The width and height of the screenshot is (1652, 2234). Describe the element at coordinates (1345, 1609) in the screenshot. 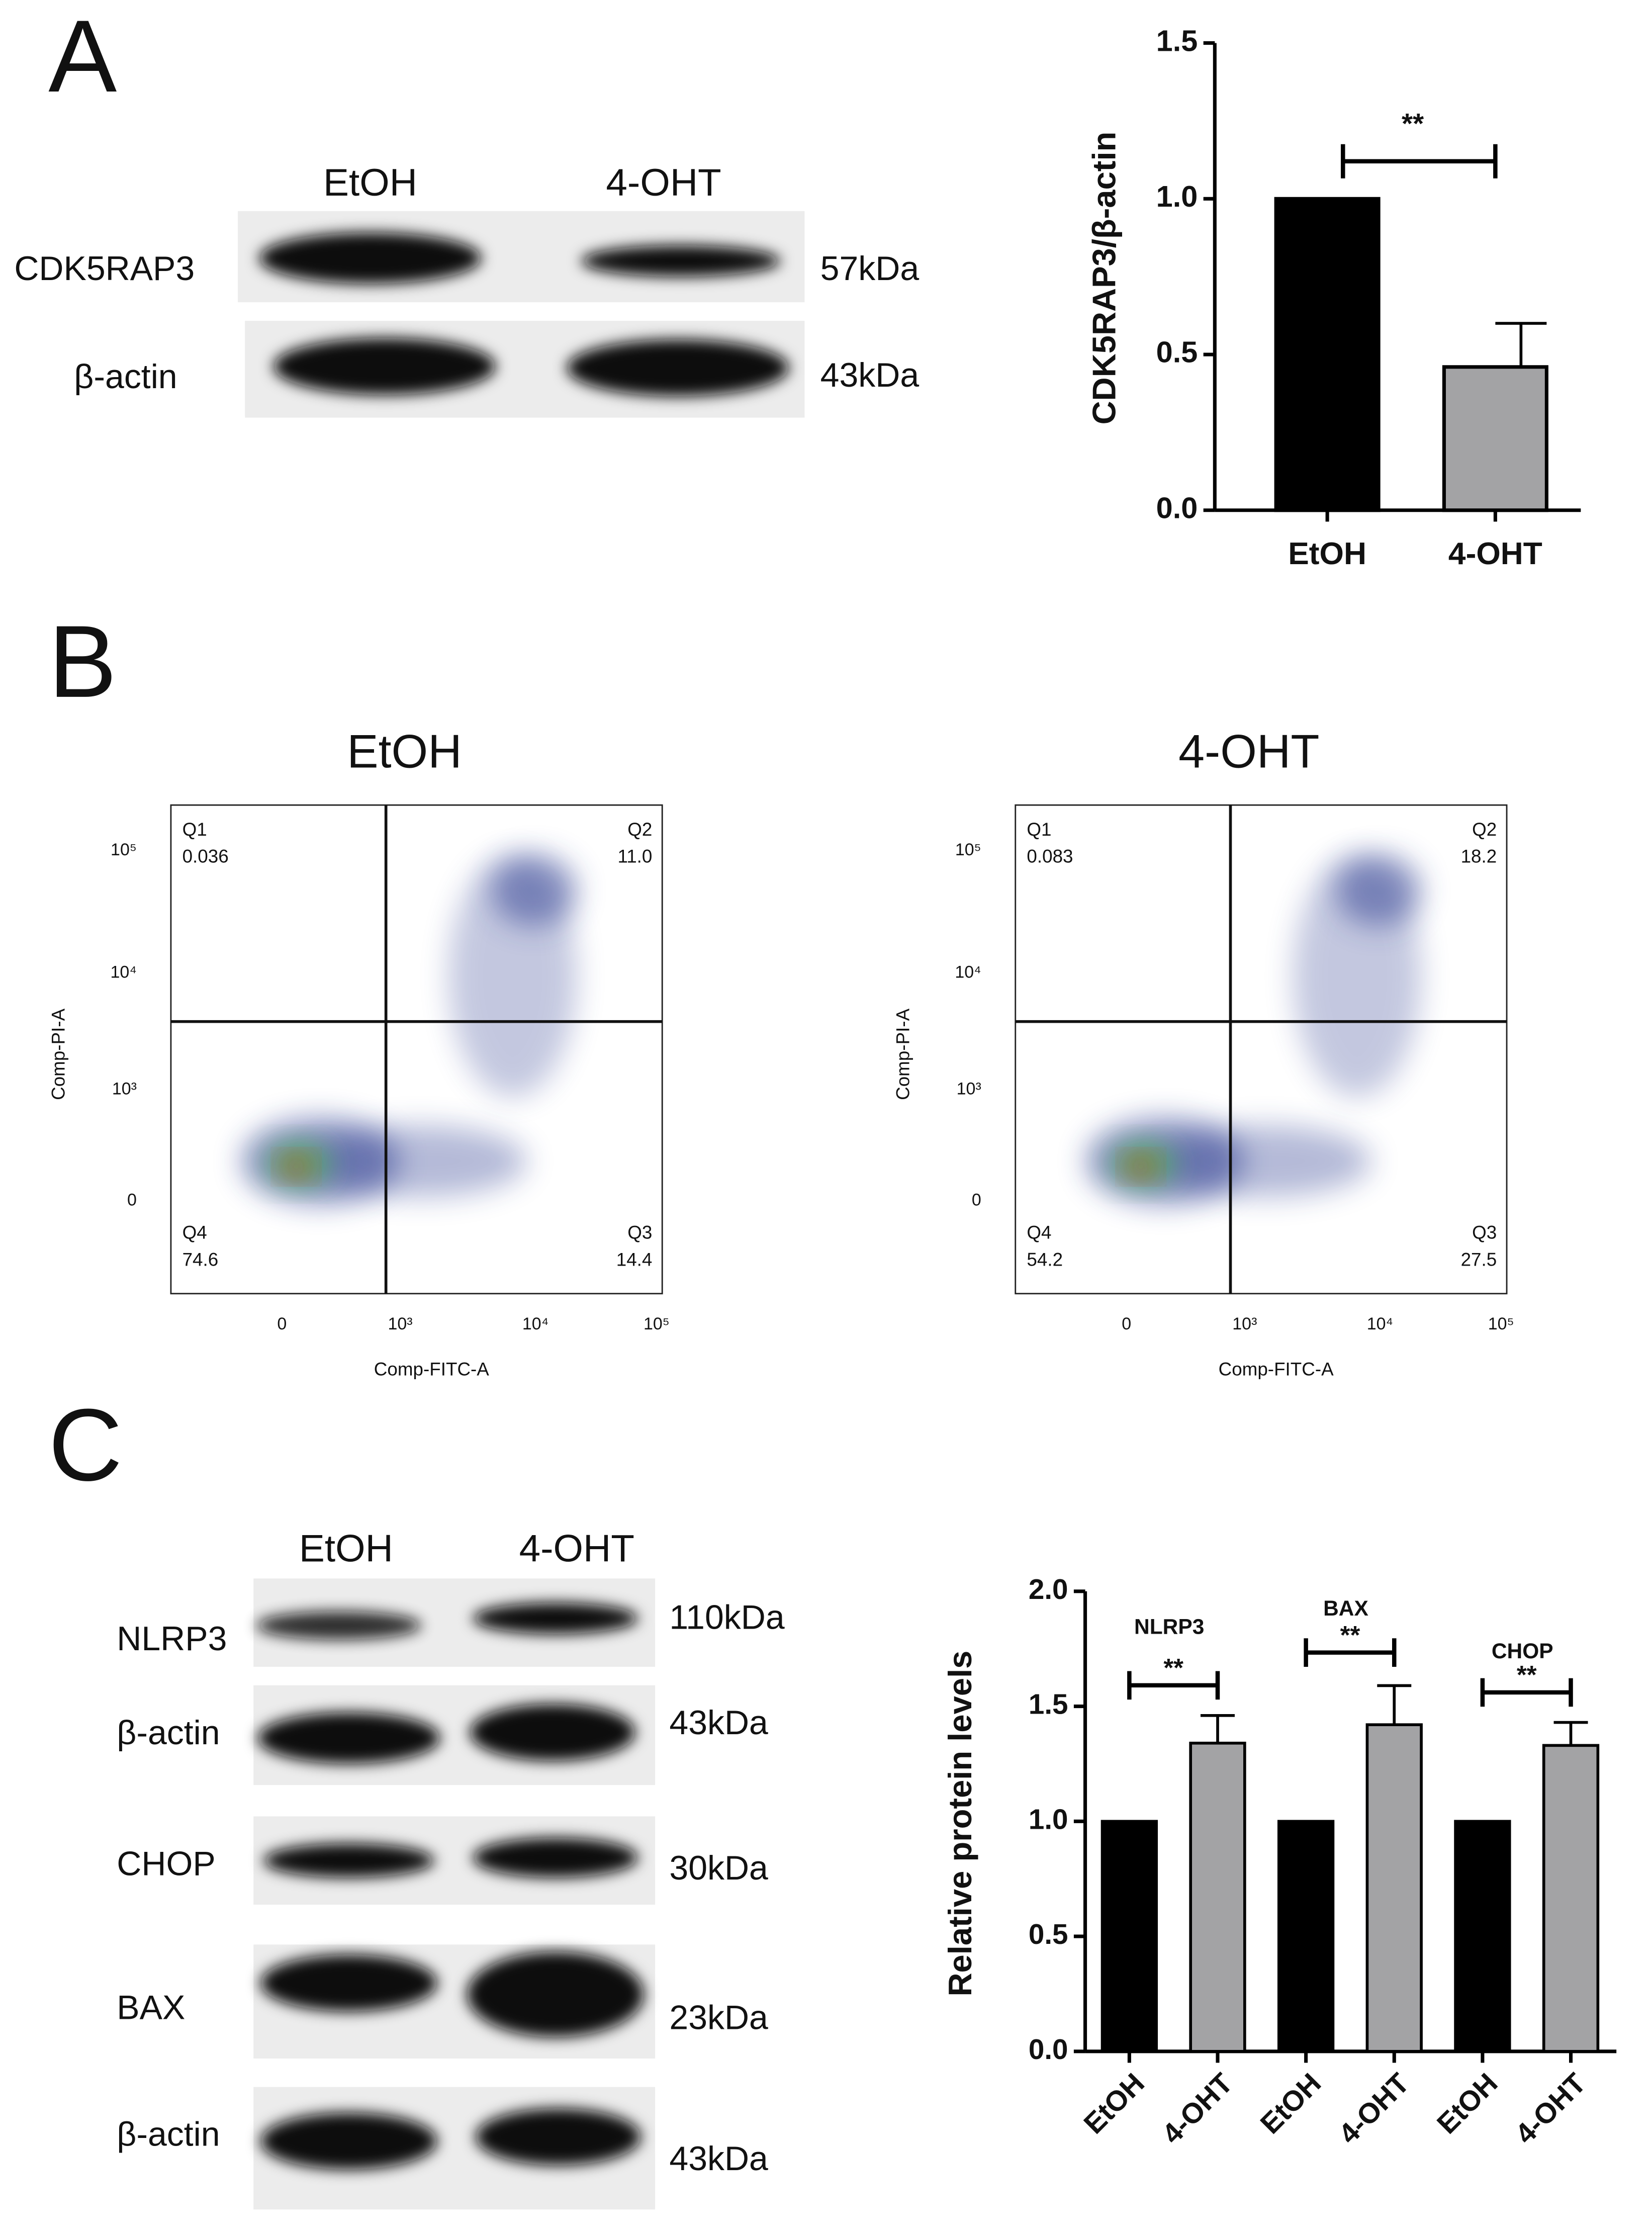

I see `group-label: BAX` at that location.